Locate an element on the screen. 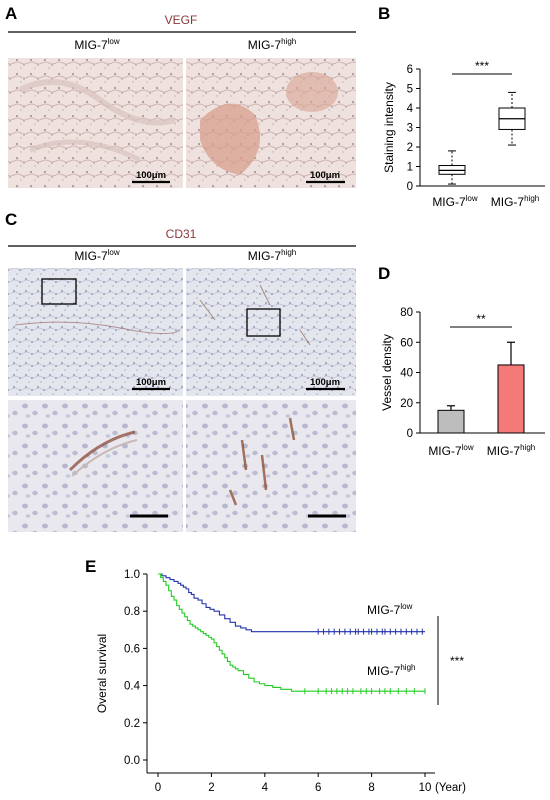 This screenshot has width=550, height=800. chart-b-ytick-label: 5 is located at coordinates (410, 90).